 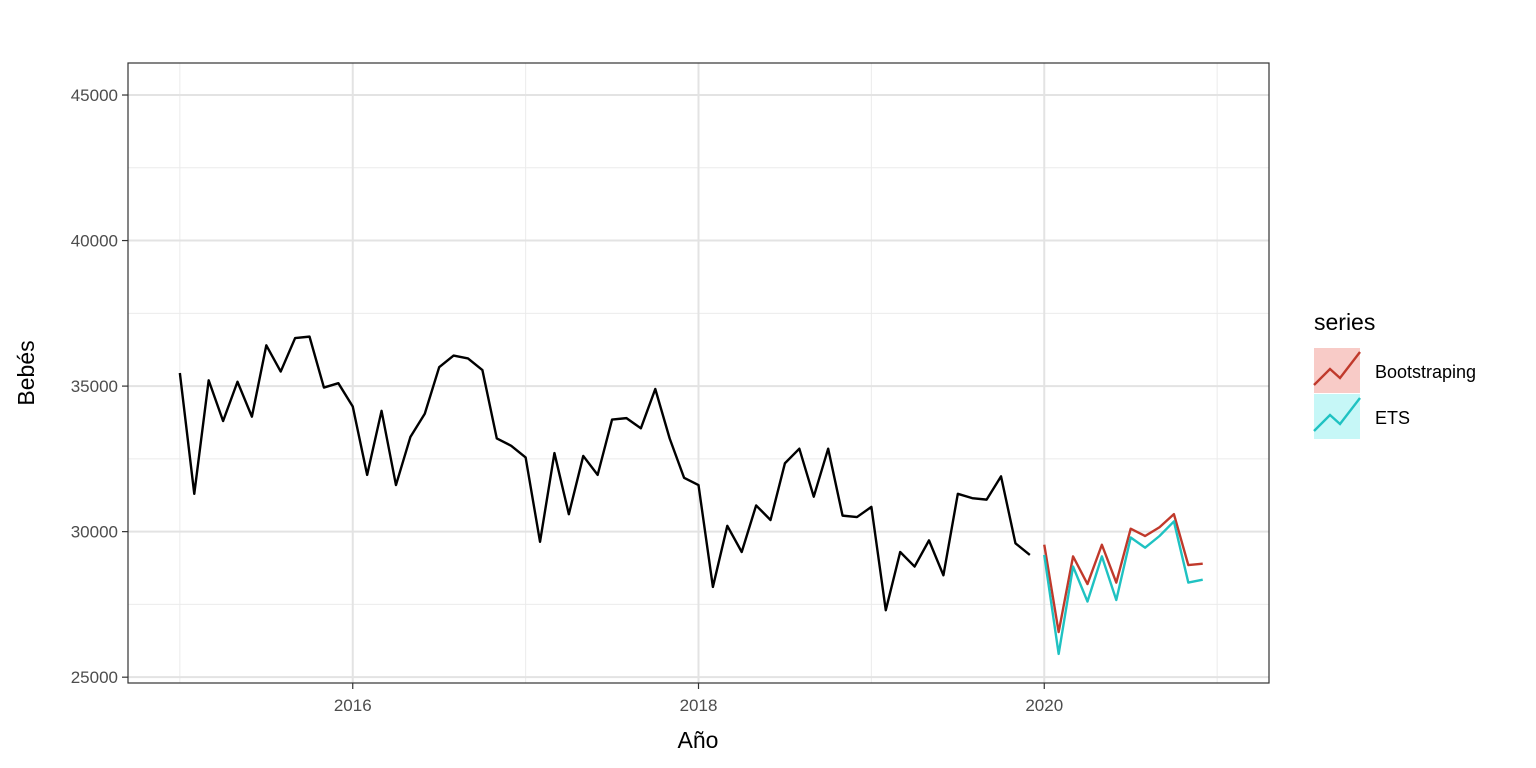 What do you see at coordinates (1044, 705) in the screenshot?
I see `x-tick-label: 2020` at bounding box center [1044, 705].